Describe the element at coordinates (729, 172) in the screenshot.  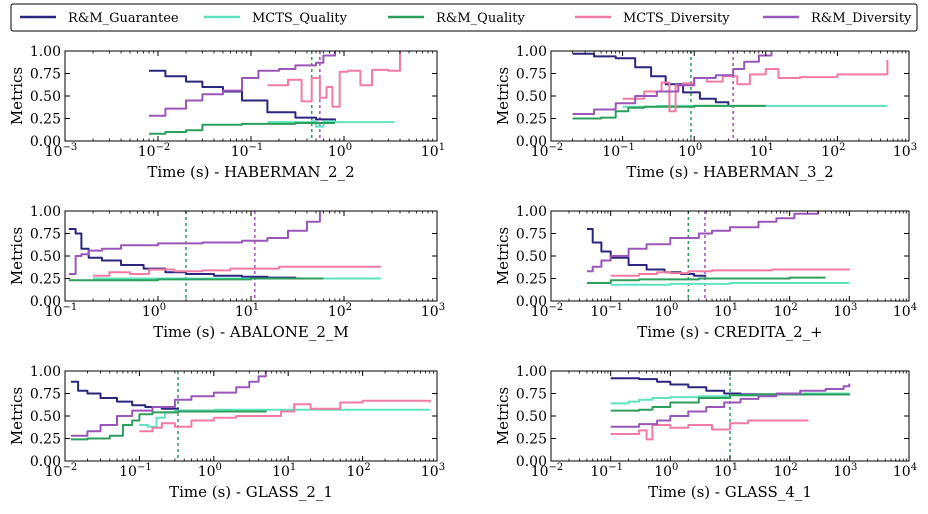
I see `x-axis-label: Time (s) - HABERMAN_3_2` at that location.